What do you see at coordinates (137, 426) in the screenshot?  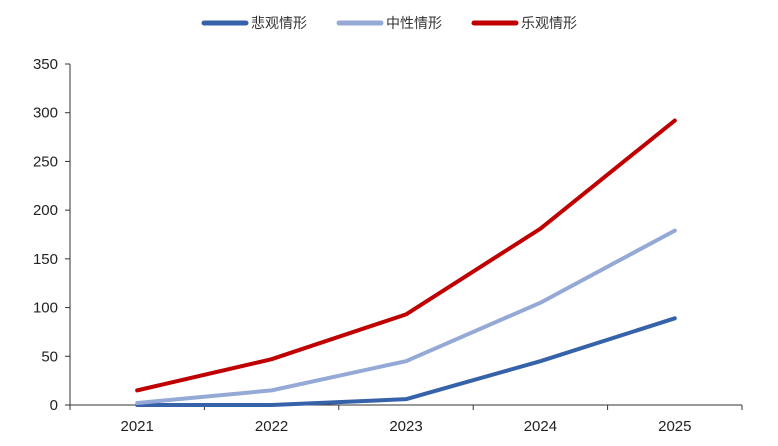 I see `x-tick-label: 2021` at bounding box center [137, 426].